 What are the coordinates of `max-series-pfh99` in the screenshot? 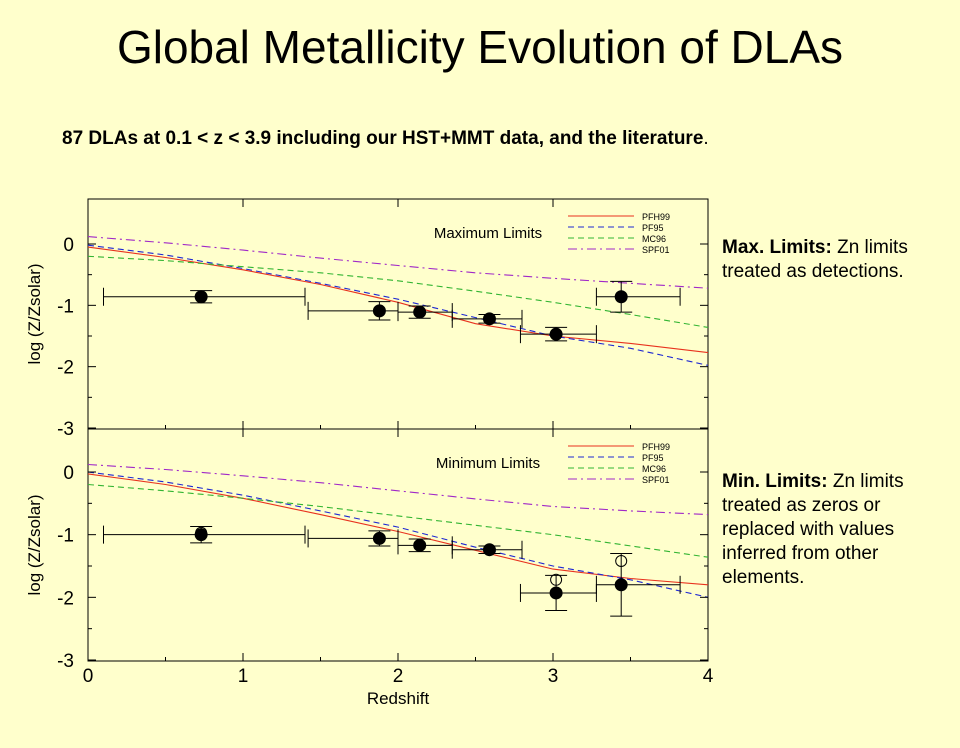 It's located at (398, 300).